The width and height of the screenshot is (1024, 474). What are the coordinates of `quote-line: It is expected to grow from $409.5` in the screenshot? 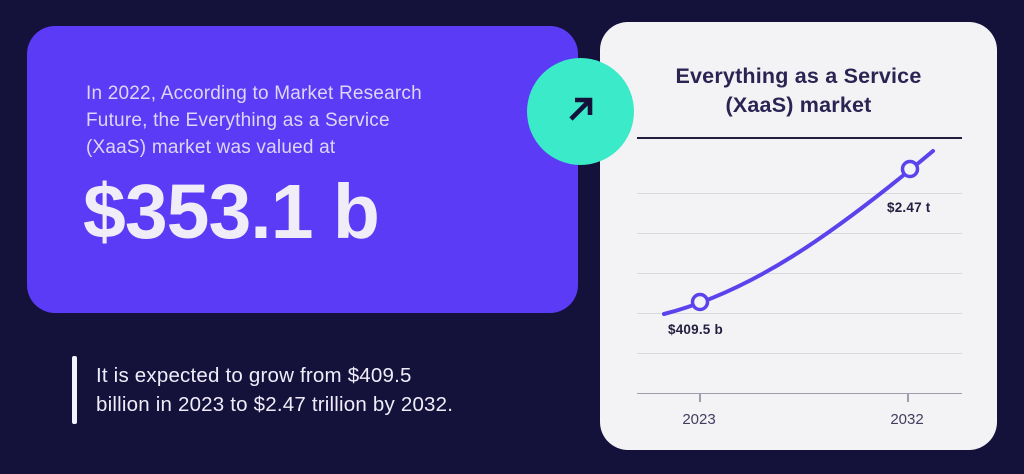 It's located at (254, 375).